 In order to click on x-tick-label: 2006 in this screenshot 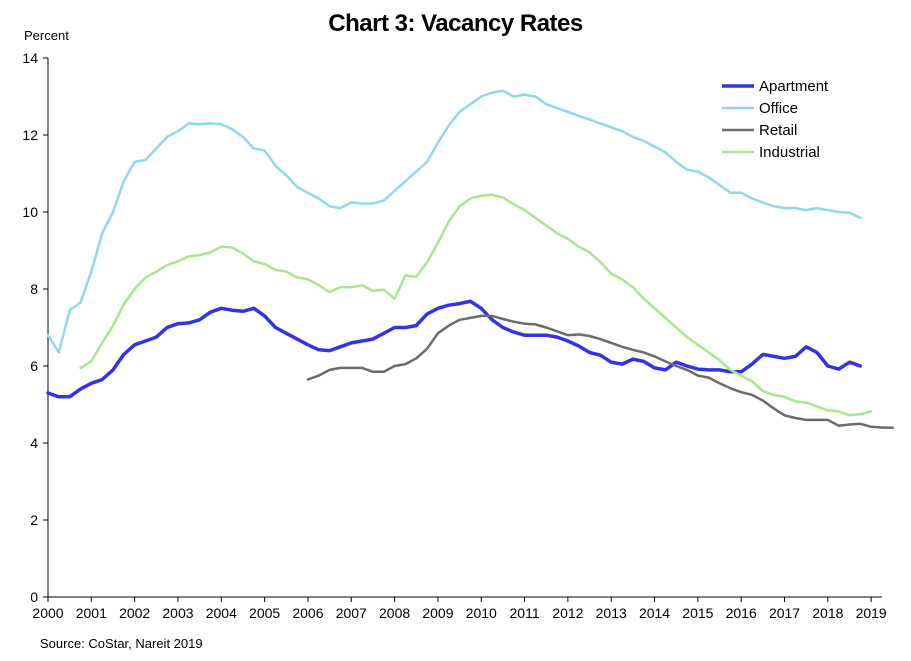, I will do `click(307, 613)`.